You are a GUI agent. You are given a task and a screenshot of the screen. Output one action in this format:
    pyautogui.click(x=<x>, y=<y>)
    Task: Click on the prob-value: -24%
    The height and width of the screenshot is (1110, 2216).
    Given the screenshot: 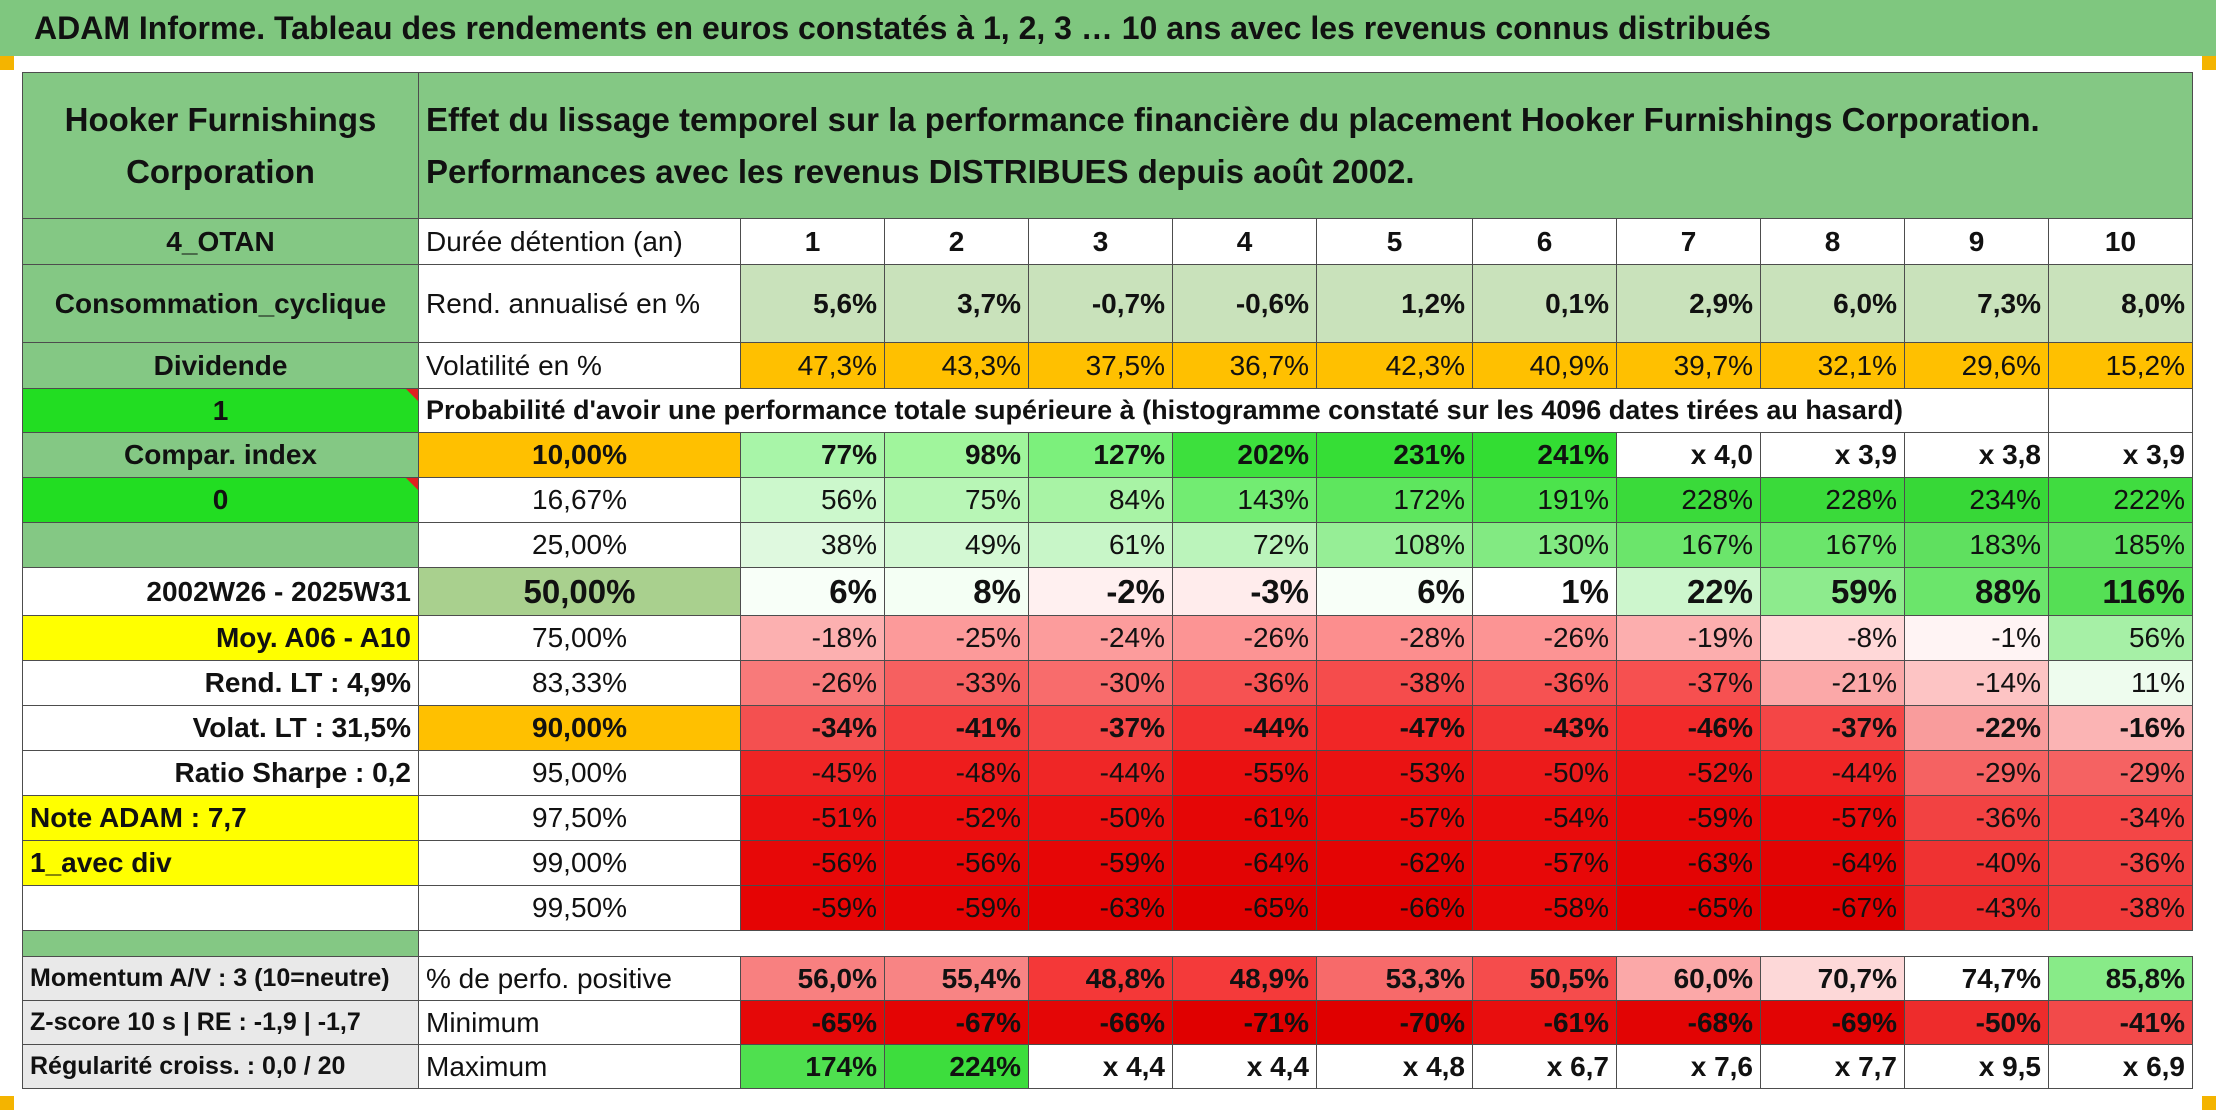 What is the action you would take?
    pyautogui.click(x=1100, y=638)
    